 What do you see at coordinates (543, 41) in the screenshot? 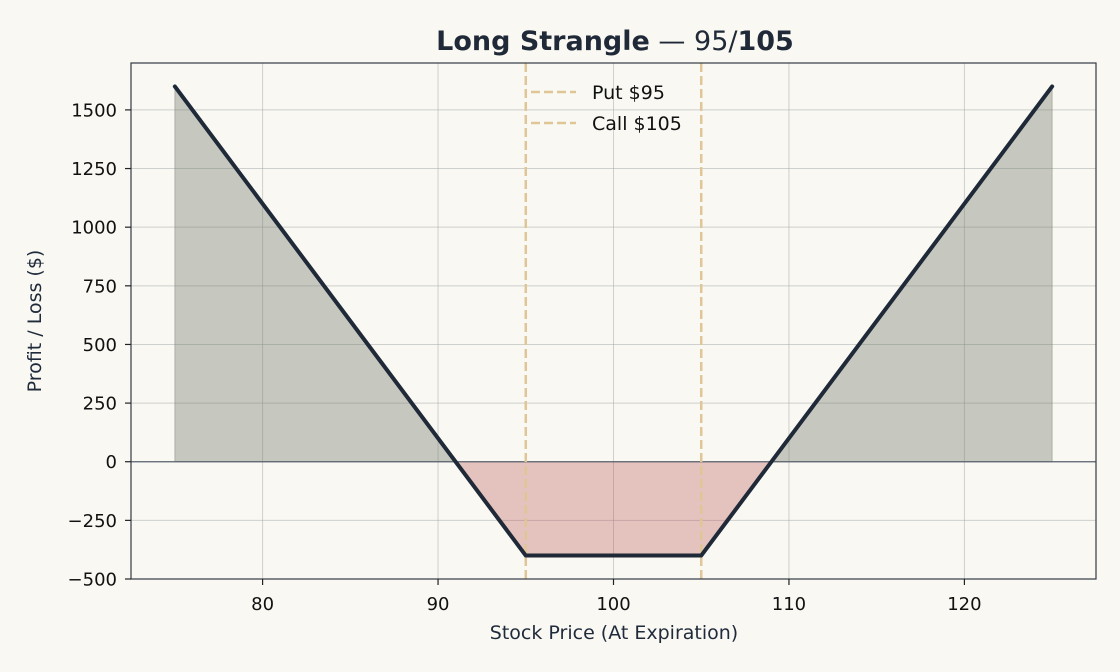
I see `title-main: Long Strangle` at bounding box center [543, 41].